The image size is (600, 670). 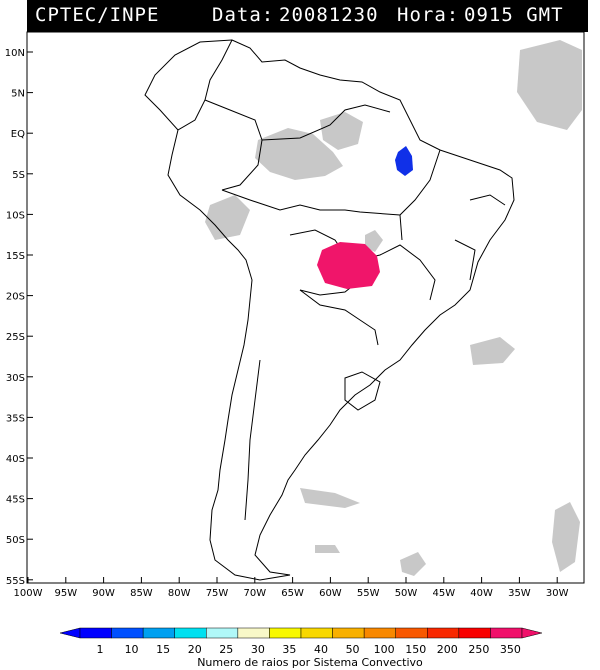 What do you see at coordinates (19, 317) in the screenshot?
I see `latitude-labels: 10N 5N EQ 5S 10S 15S 20S 25S 30S 35S 40S 45S 50S 55S` at bounding box center [19, 317].